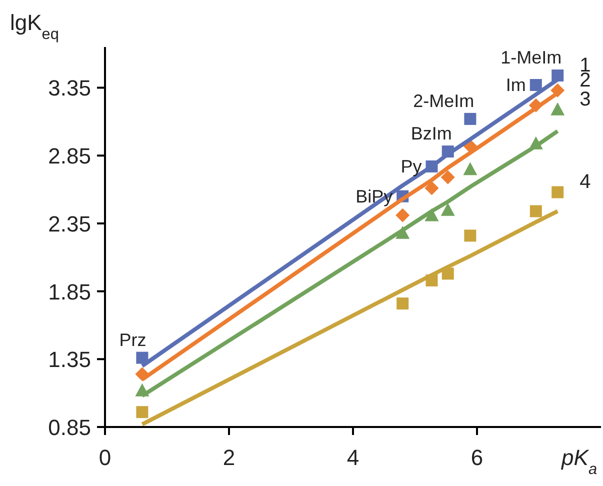 Image resolution: width=603 pixels, height=486 pixels. Describe the element at coordinates (132, 340) in the screenshot. I see `annotation: Prz` at that location.